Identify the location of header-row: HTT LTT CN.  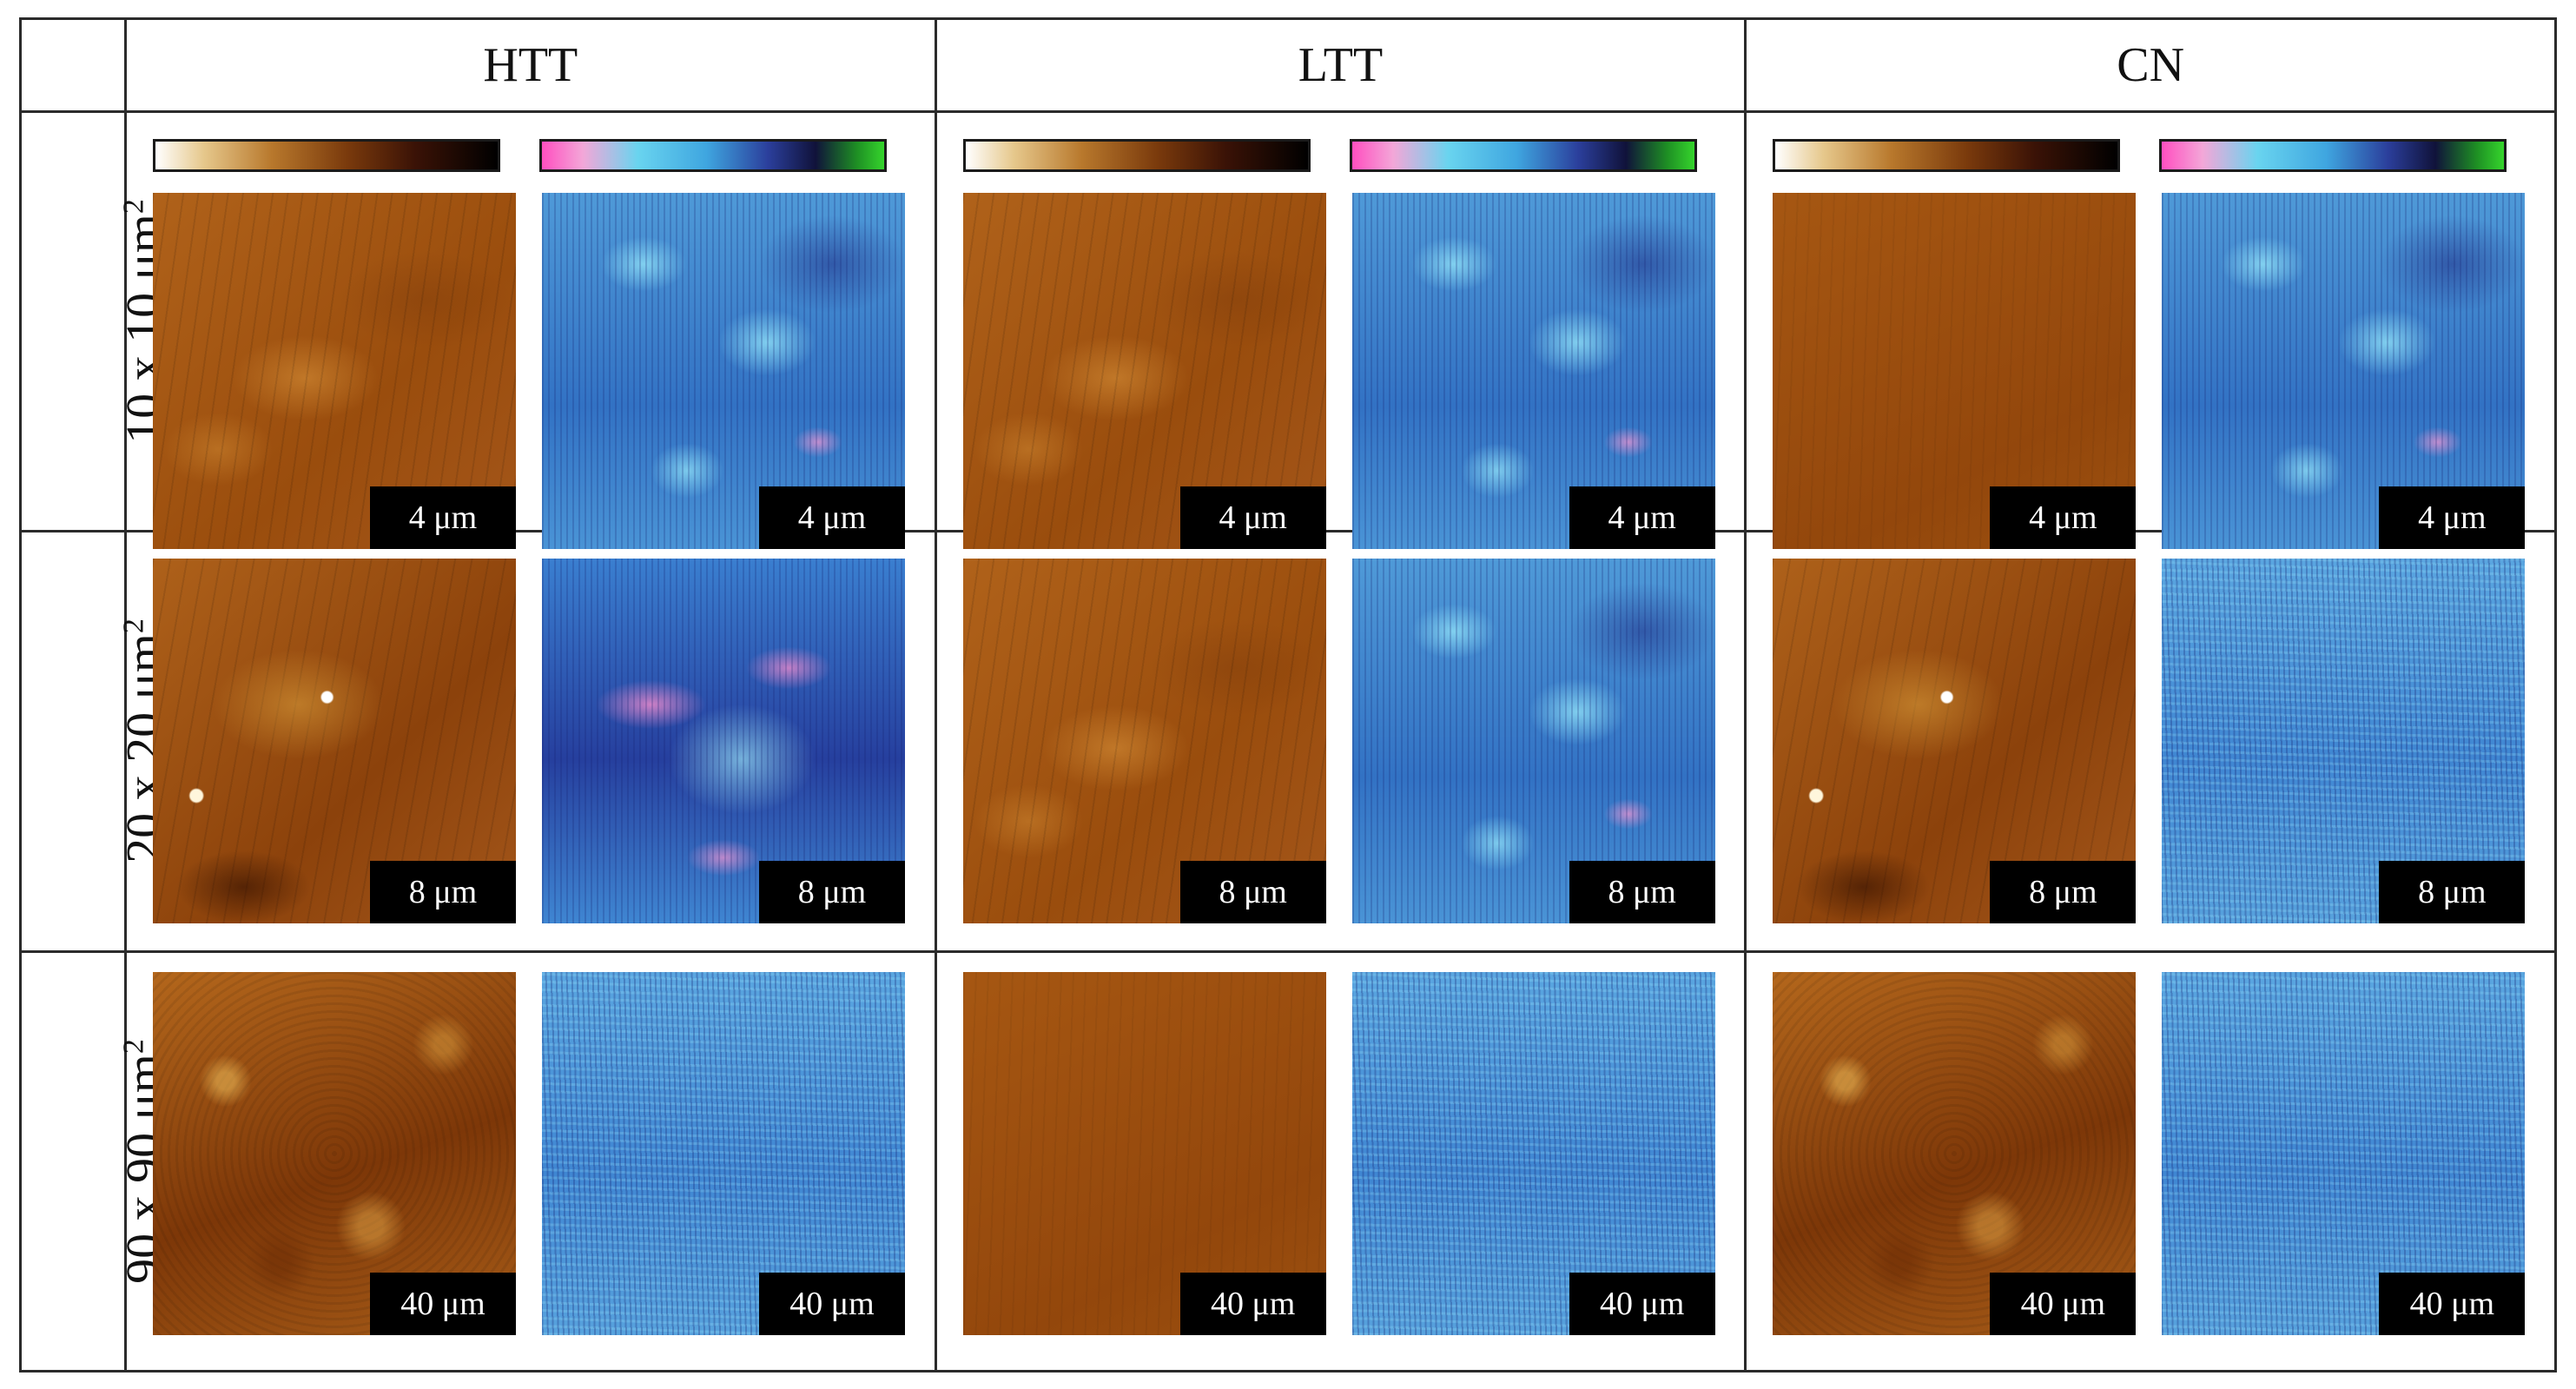
(1288, 65).